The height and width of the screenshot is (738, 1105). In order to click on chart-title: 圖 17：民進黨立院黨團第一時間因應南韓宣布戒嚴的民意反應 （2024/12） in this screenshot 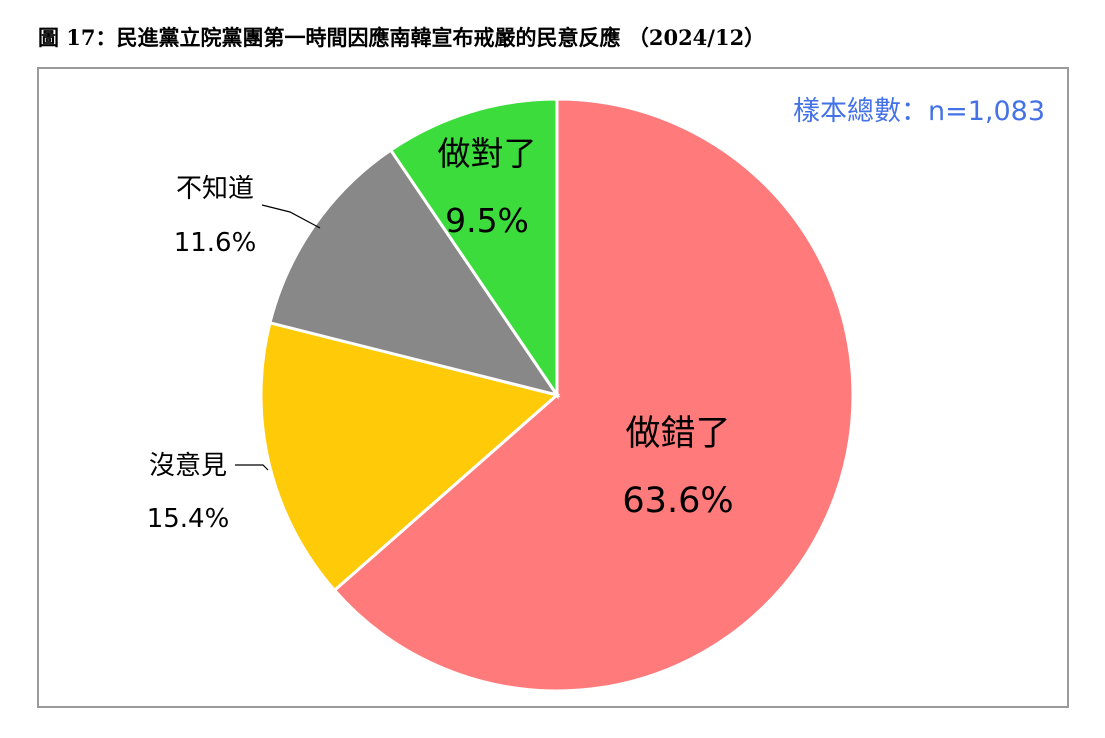, I will do `click(402, 37)`.